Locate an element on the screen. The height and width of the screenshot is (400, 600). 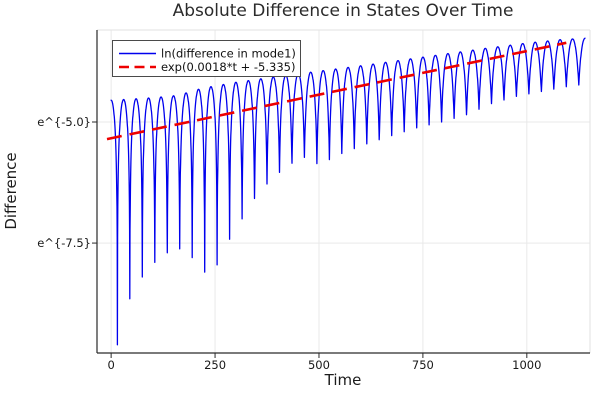
x-tick-label-0: 0 is located at coordinates (110, 365).